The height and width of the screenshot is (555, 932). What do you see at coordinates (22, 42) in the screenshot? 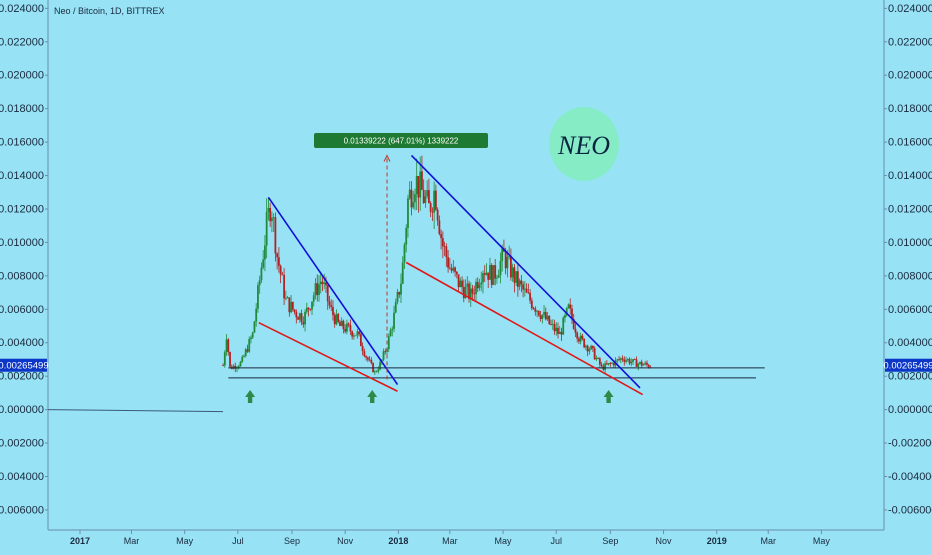
I see `y-tick-label: 0.022000` at bounding box center [22, 42].